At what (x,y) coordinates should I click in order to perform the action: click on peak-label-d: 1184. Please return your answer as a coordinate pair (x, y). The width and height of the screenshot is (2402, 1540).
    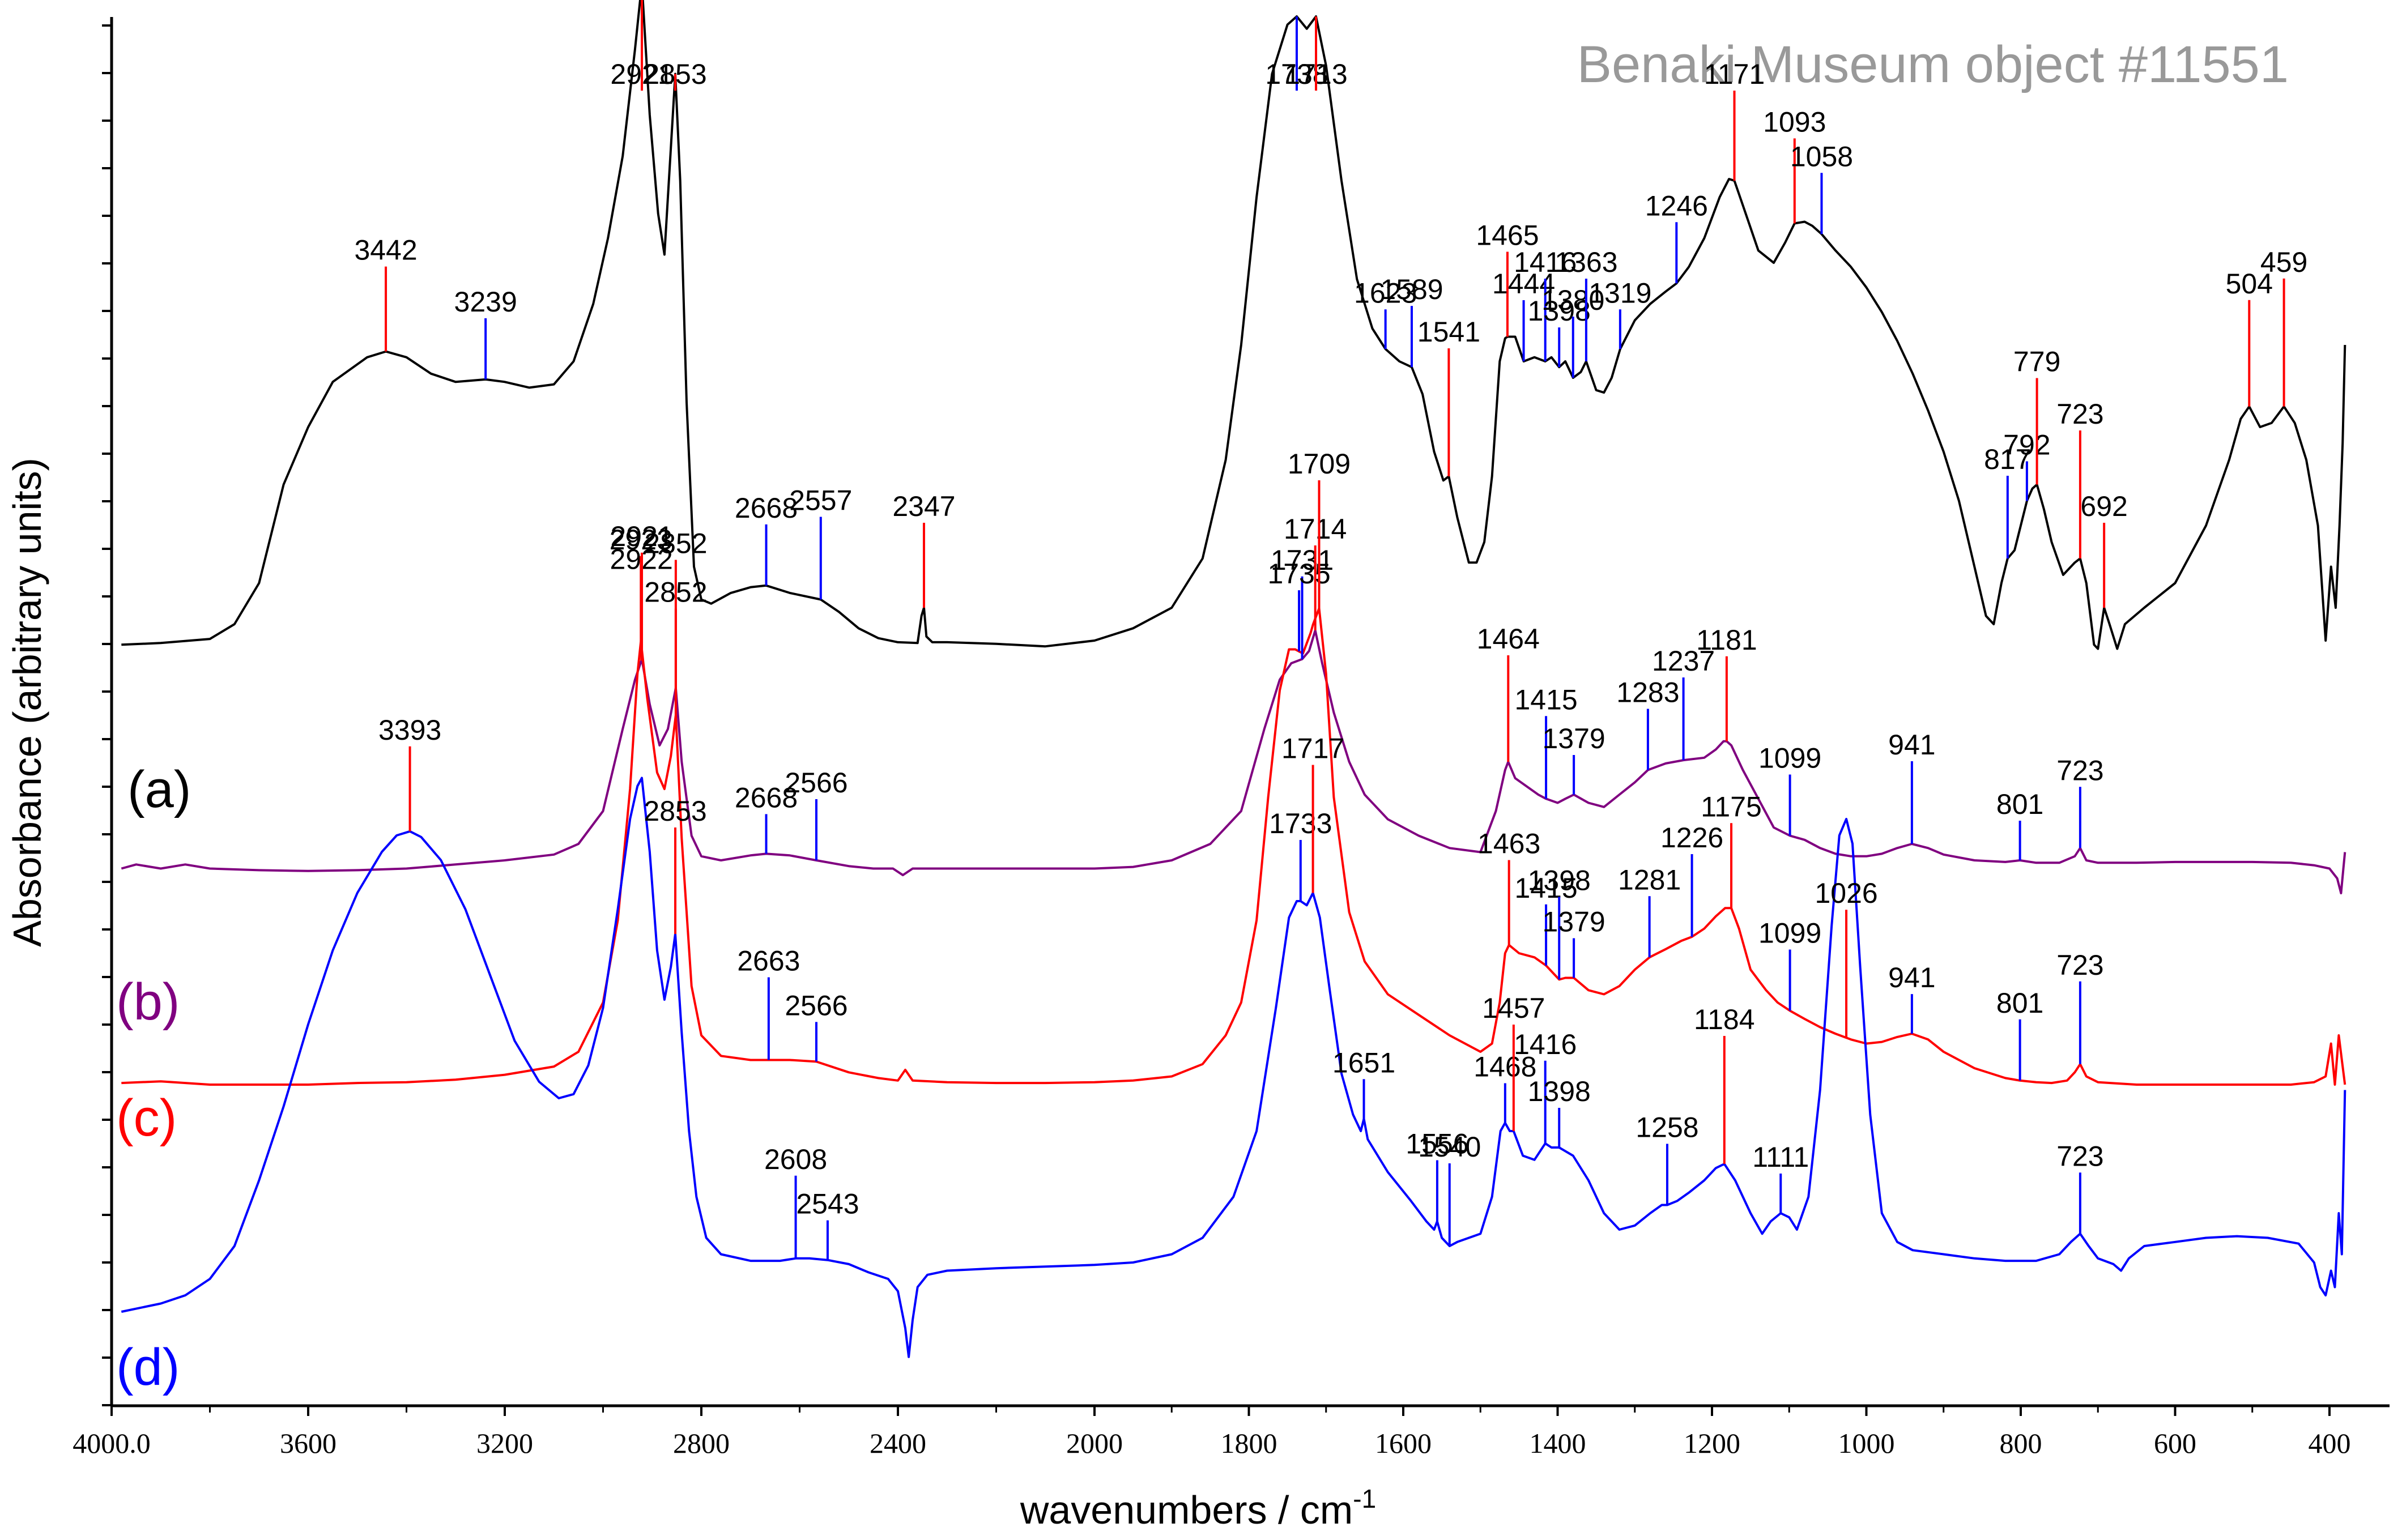
    Looking at the image, I should click on (1724, 1019).